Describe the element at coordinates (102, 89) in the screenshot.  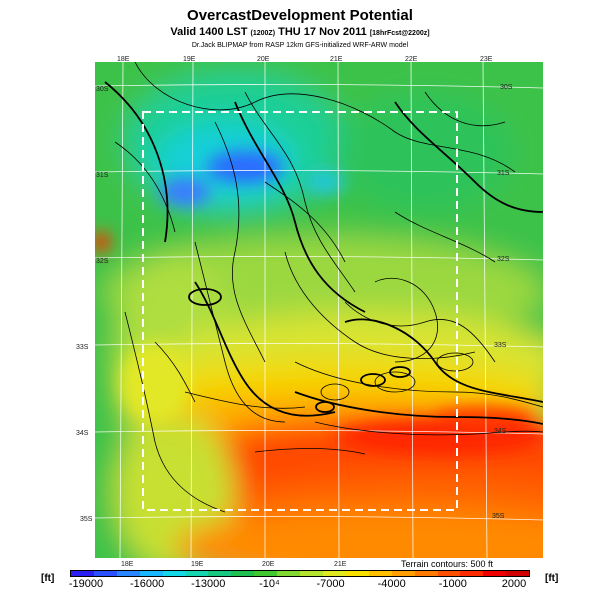
I see `lat-label-left: 30S` at that location.